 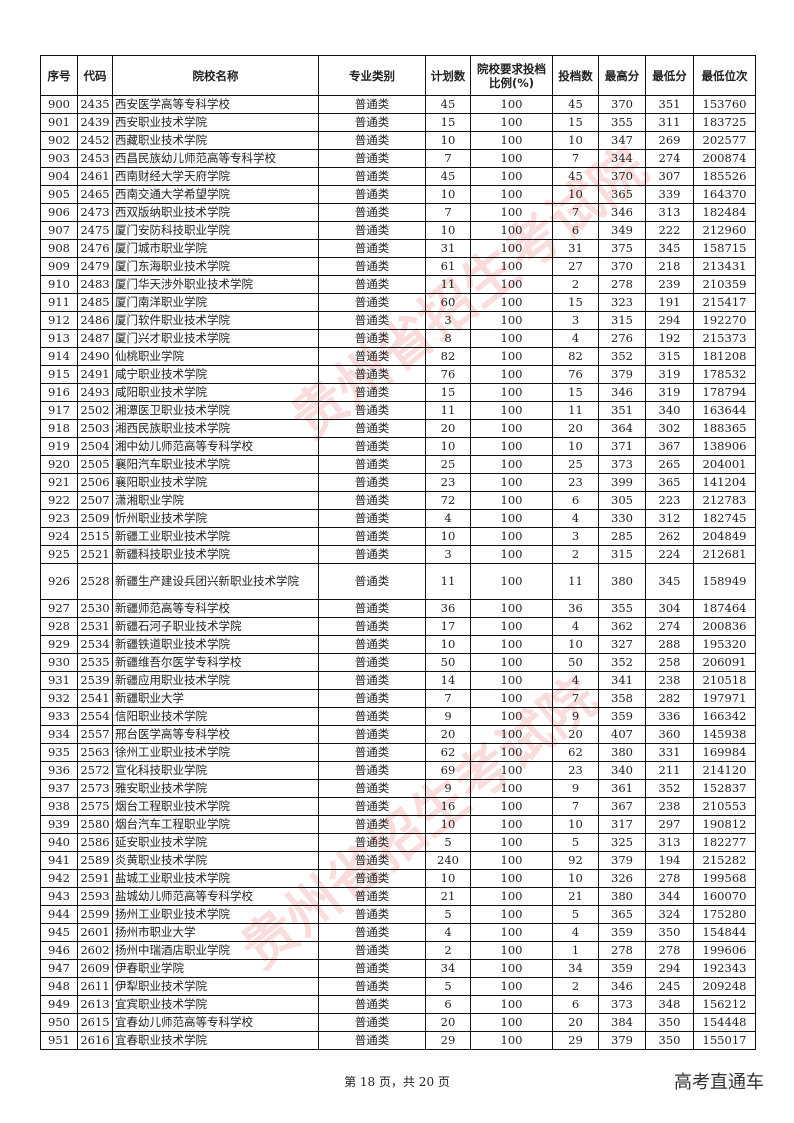 I want to click on cell-min-score: 269, so click(x=669, y=140).